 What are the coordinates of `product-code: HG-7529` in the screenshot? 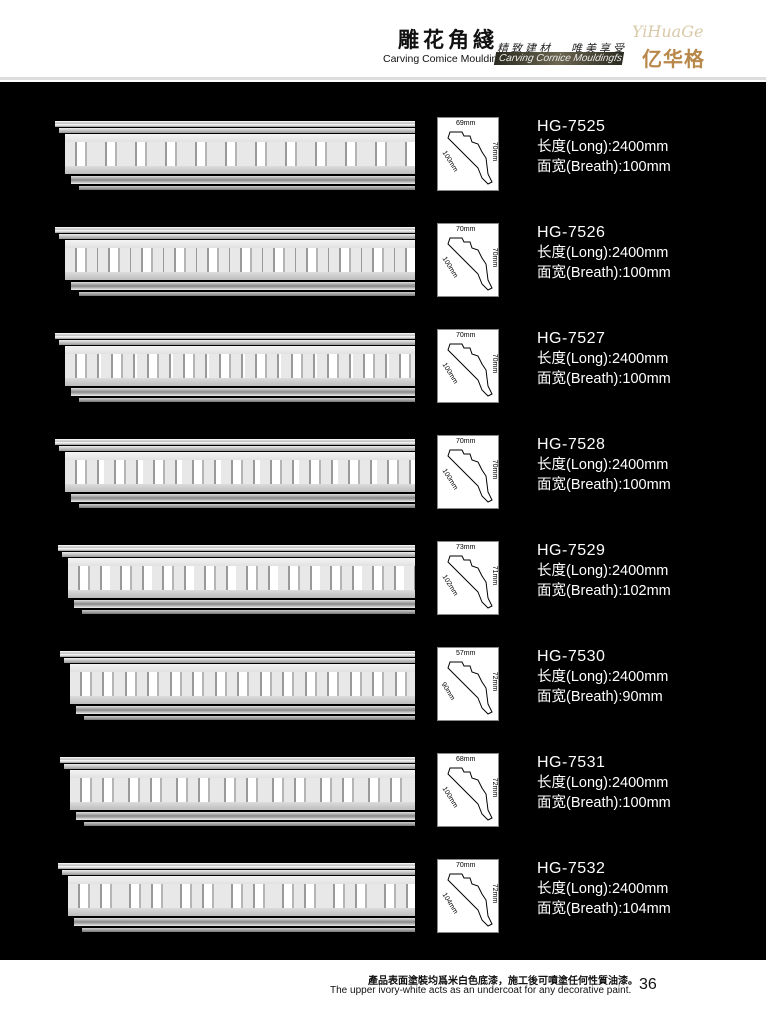 It's located at (571, 550).